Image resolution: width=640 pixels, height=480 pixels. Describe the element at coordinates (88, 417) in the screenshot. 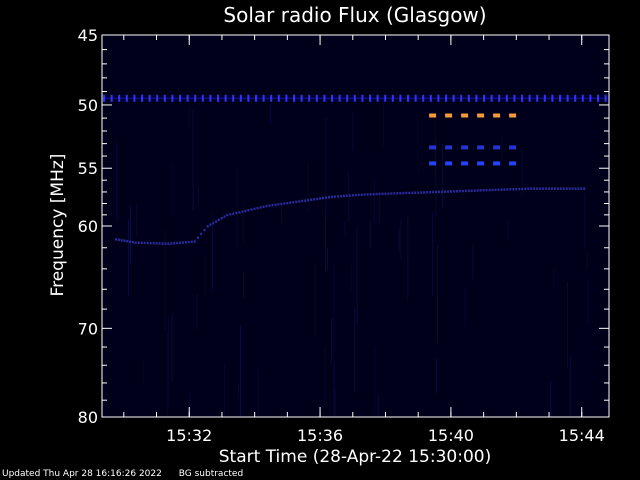

I see `y-tick-label: 80` at that location.